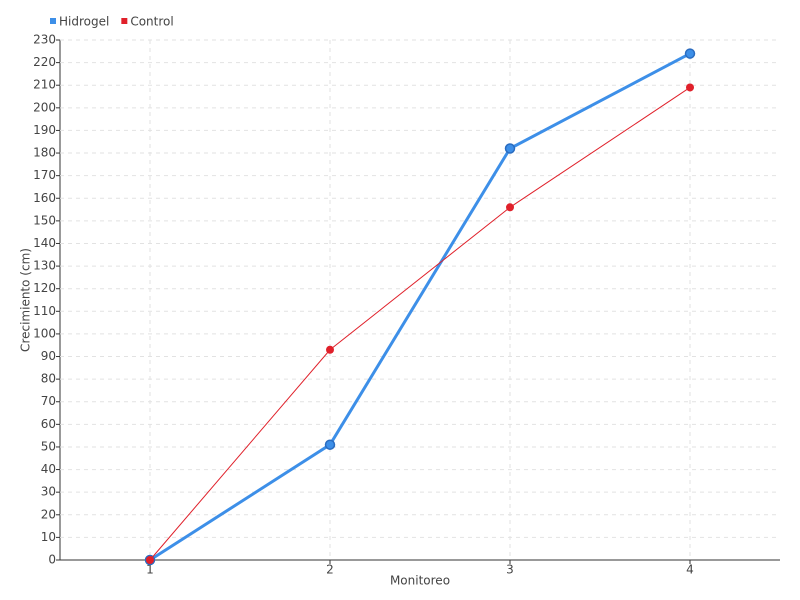 This screenshot has width=800, height=600. What do you see at coordinates (150, 570) in the screenshot?
I see `x-tick-label: 1` at bounding box center [150, 570].